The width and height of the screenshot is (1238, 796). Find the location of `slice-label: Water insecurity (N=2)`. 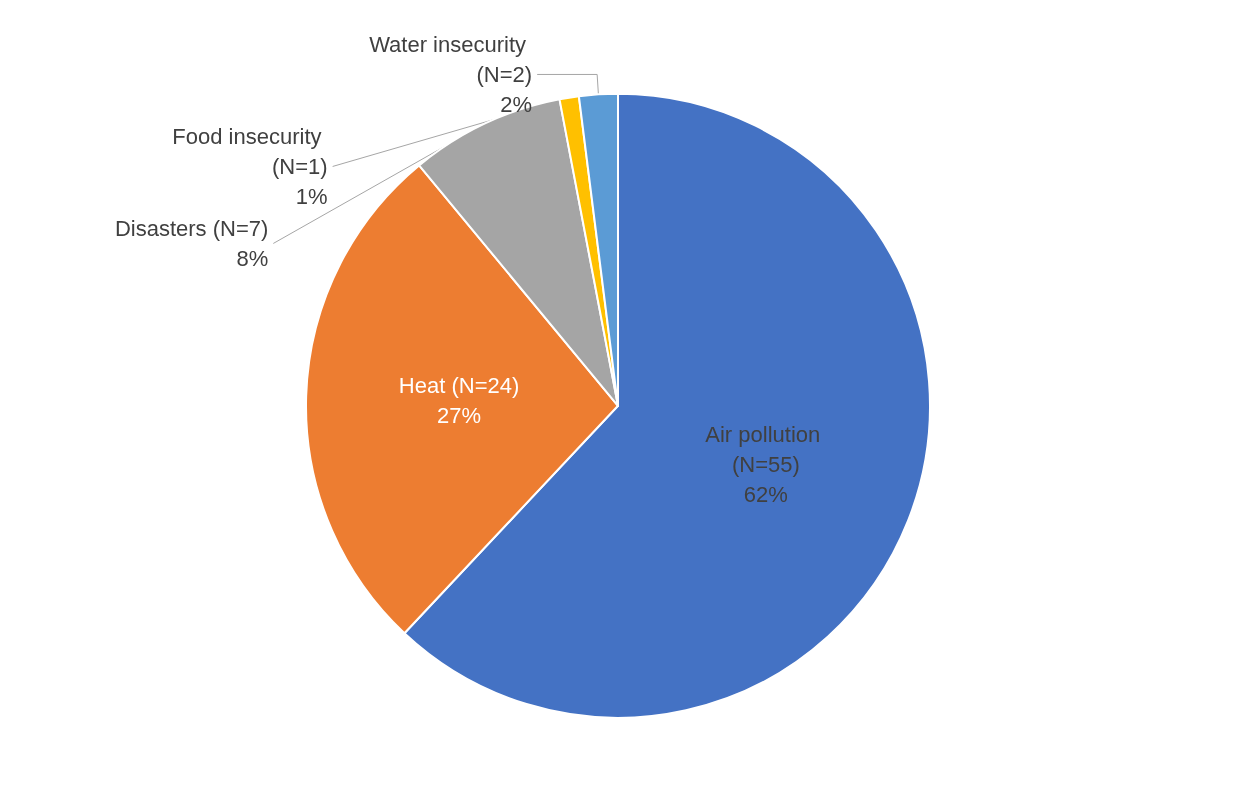

slice-label: Water insecurity (N=2) is located at coordinates (451, 59).